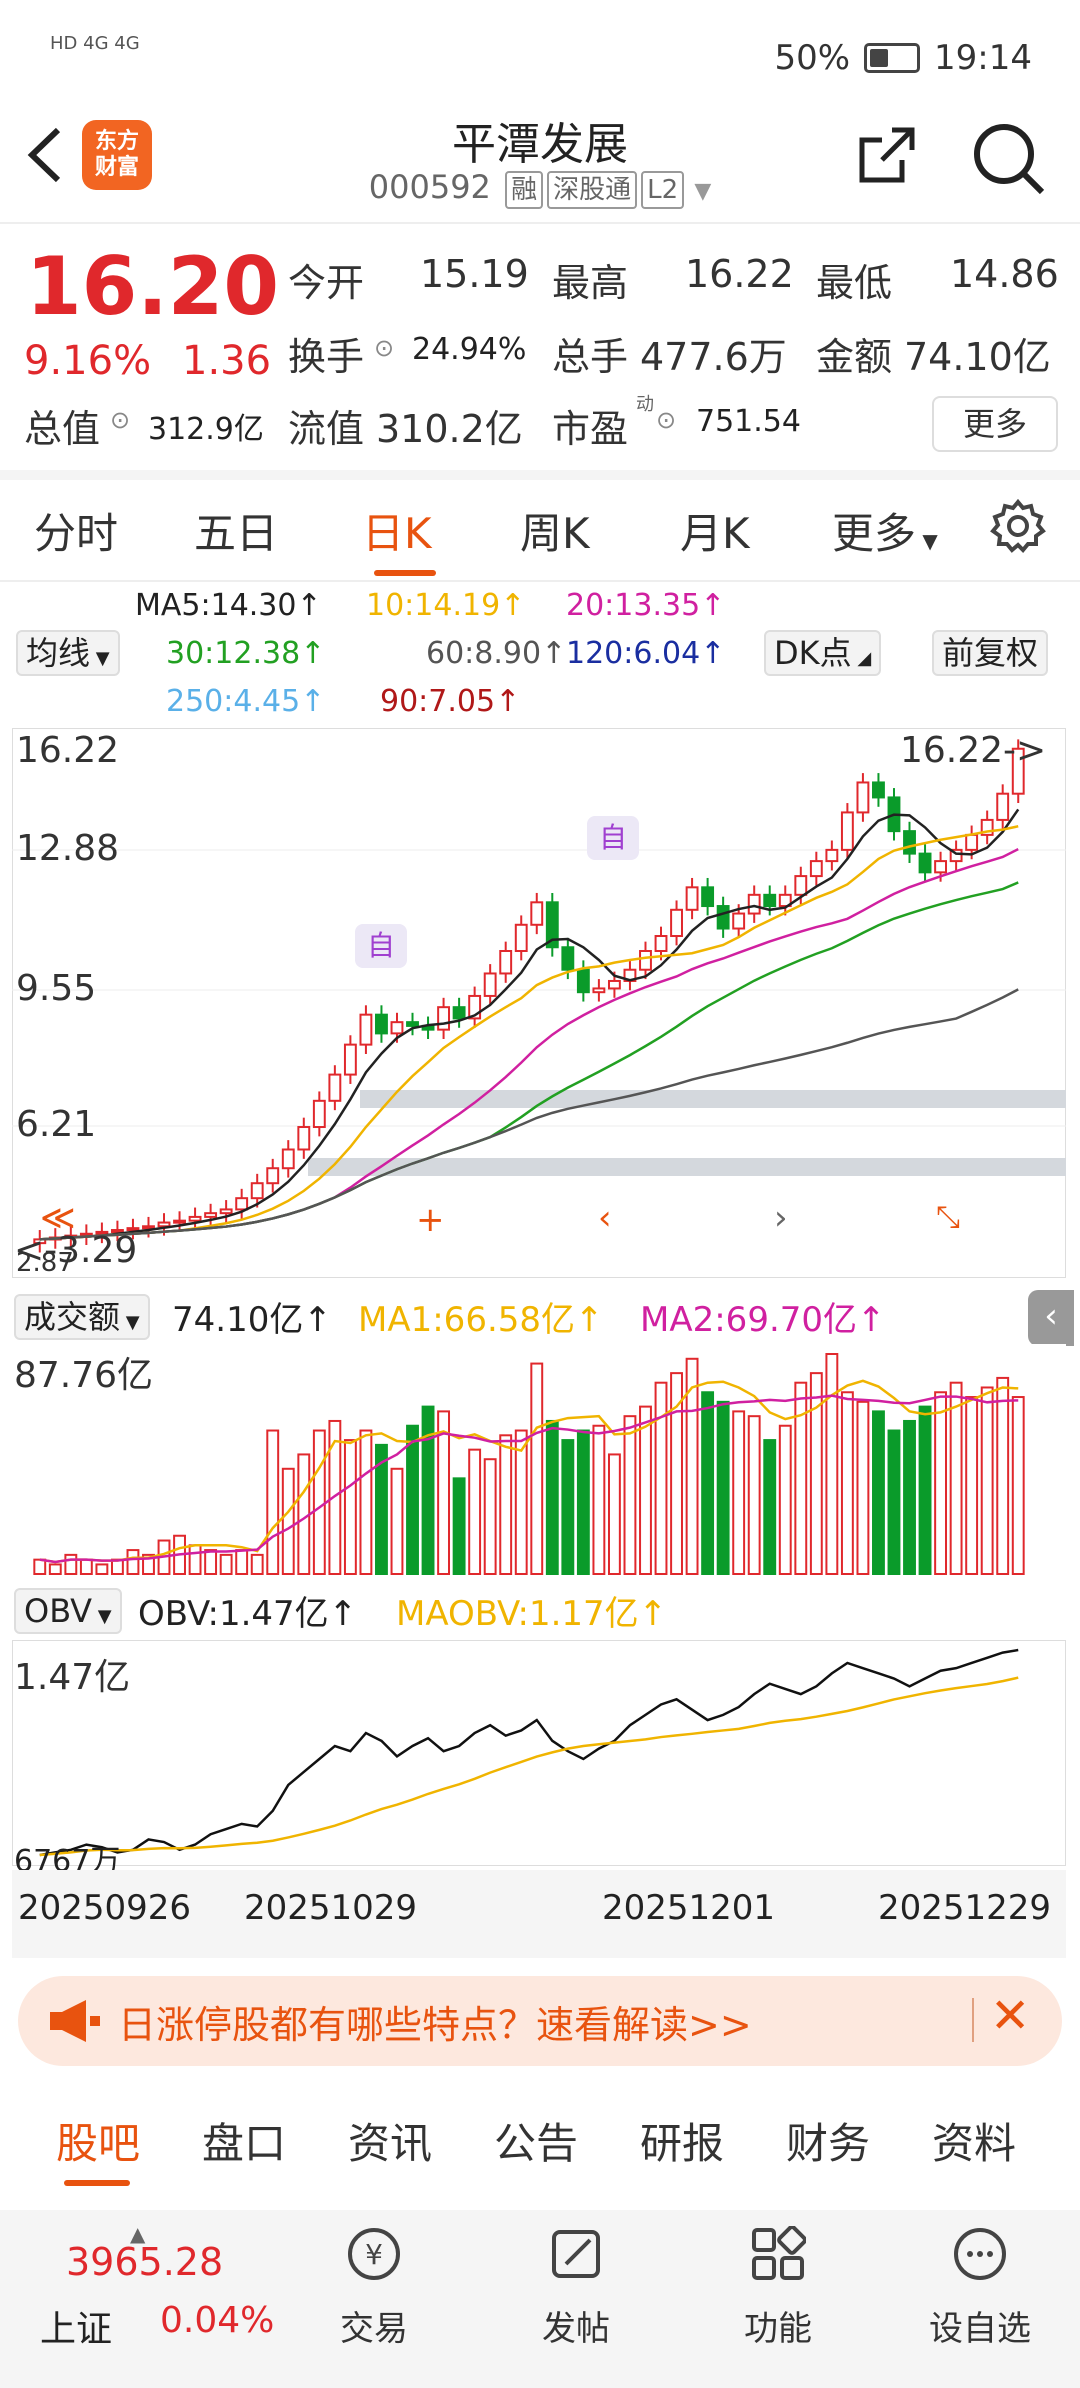  What do you see at coordinates (536, 2143) in the screenshot?
I see `tab-announcements: 公告` at bounding box center [536, 2143].